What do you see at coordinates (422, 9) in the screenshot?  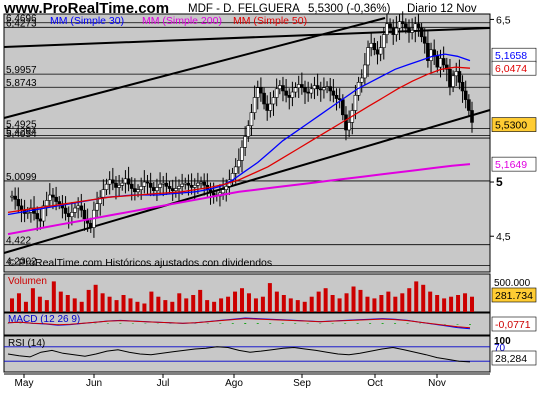 I see `period: Diario` at bounding box center [422, 9].